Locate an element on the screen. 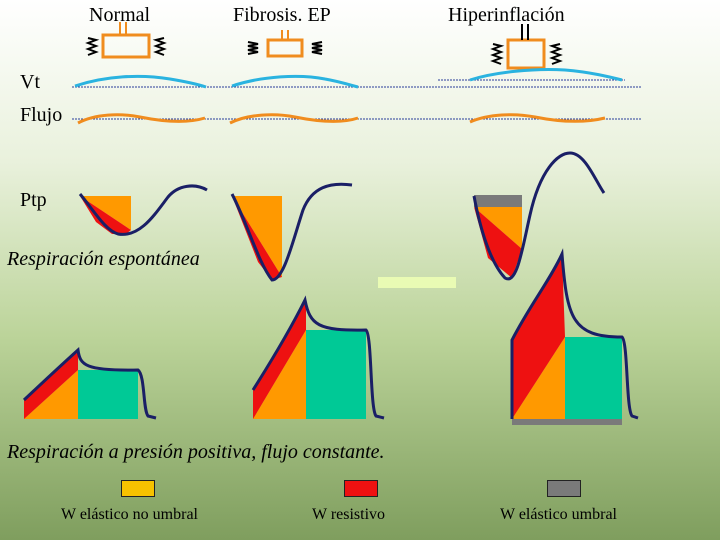  legend-swatch-threshold is located at coordinates (564, 488).